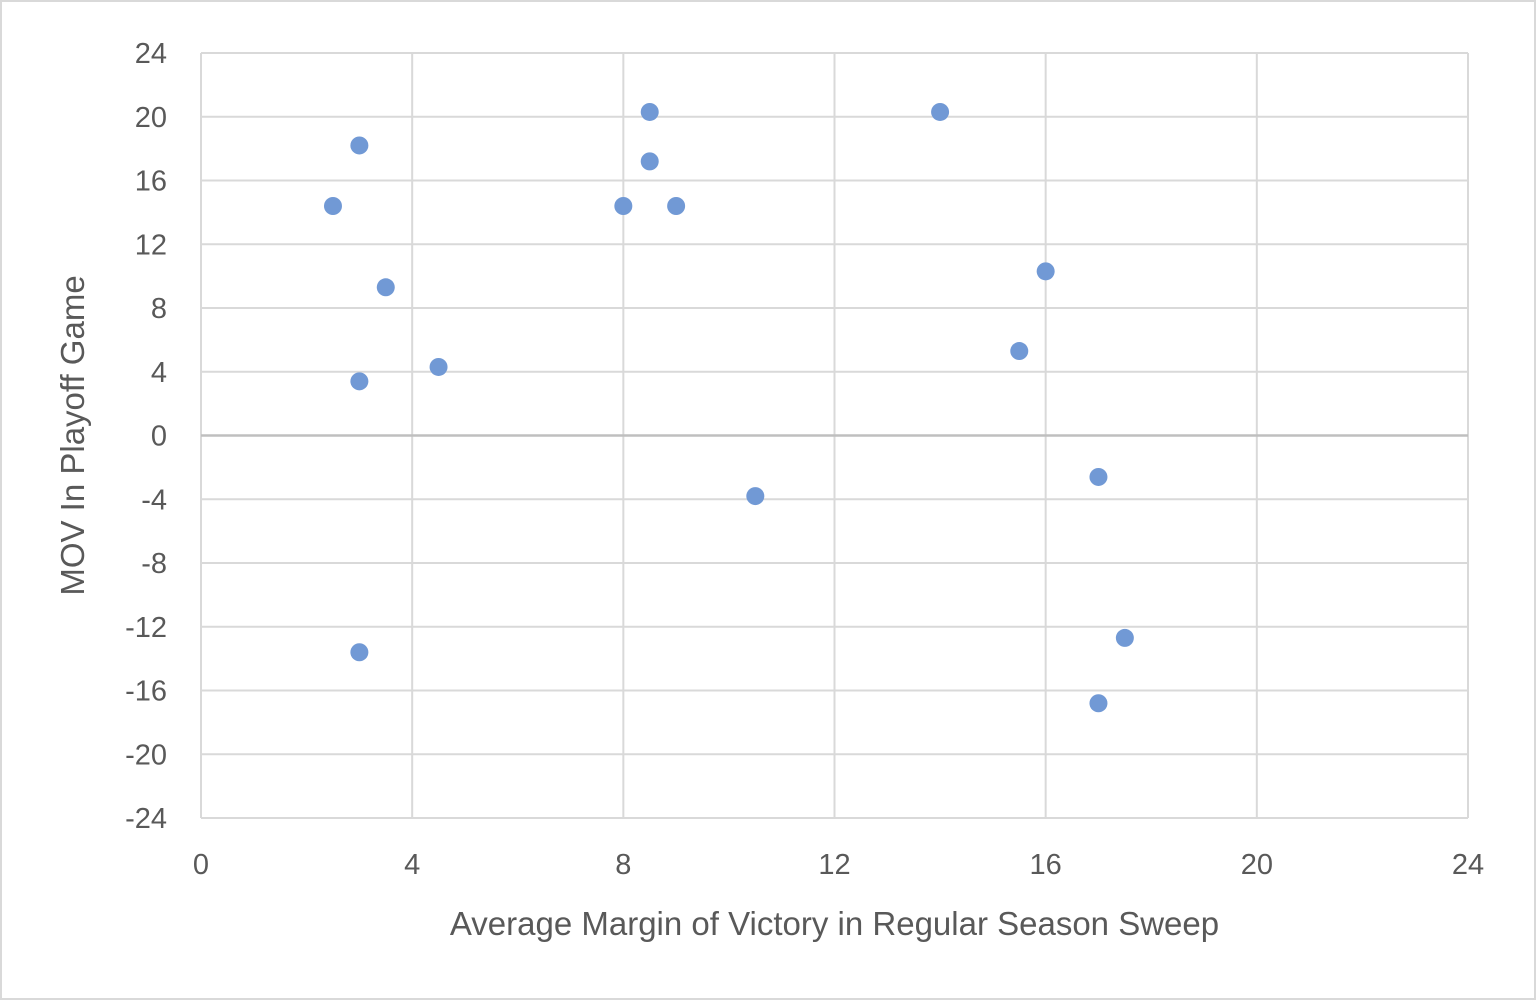 The width and height of the screenshot is (1536, 1000). Describe the element at coordinates (159, 373) in the screenshot. I see `y-tick-label: 4` at that location.